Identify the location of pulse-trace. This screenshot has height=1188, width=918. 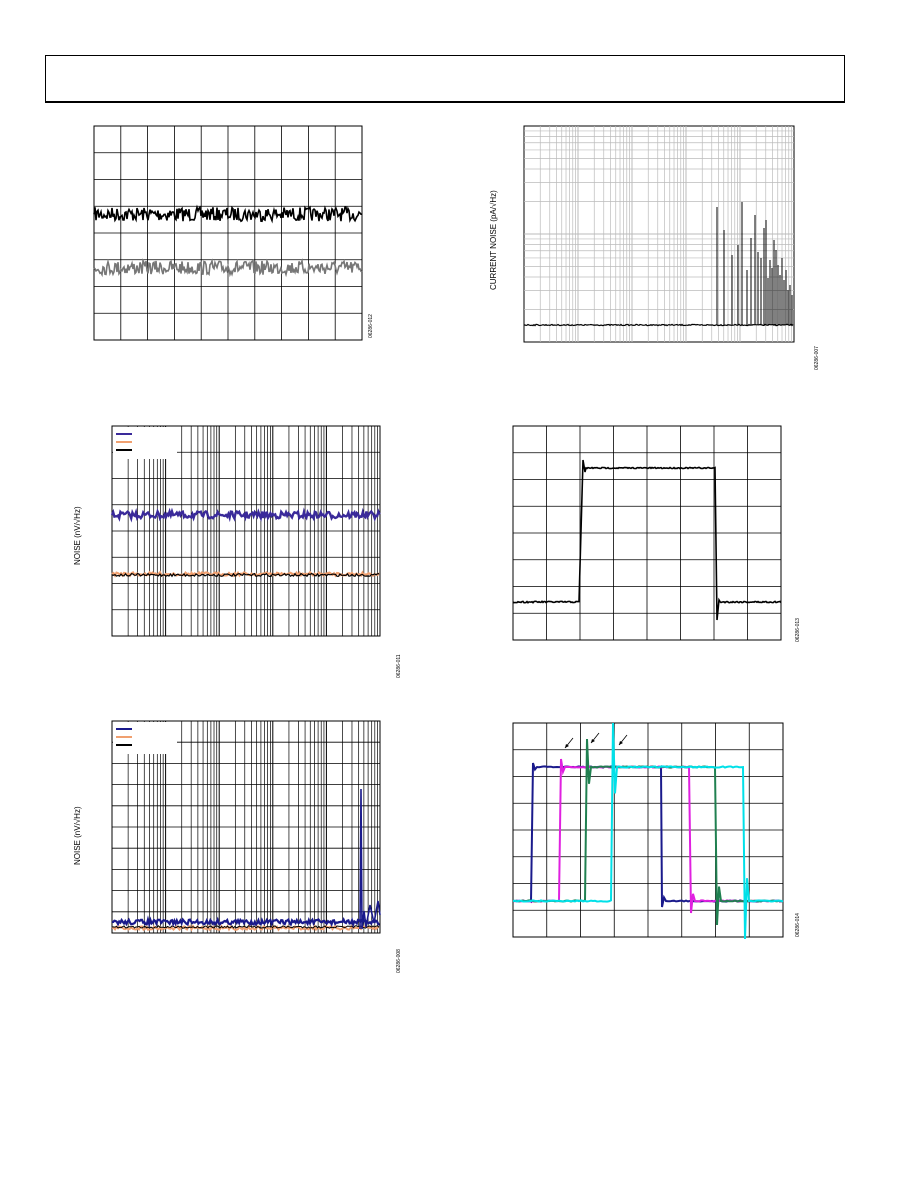
(647, 540).